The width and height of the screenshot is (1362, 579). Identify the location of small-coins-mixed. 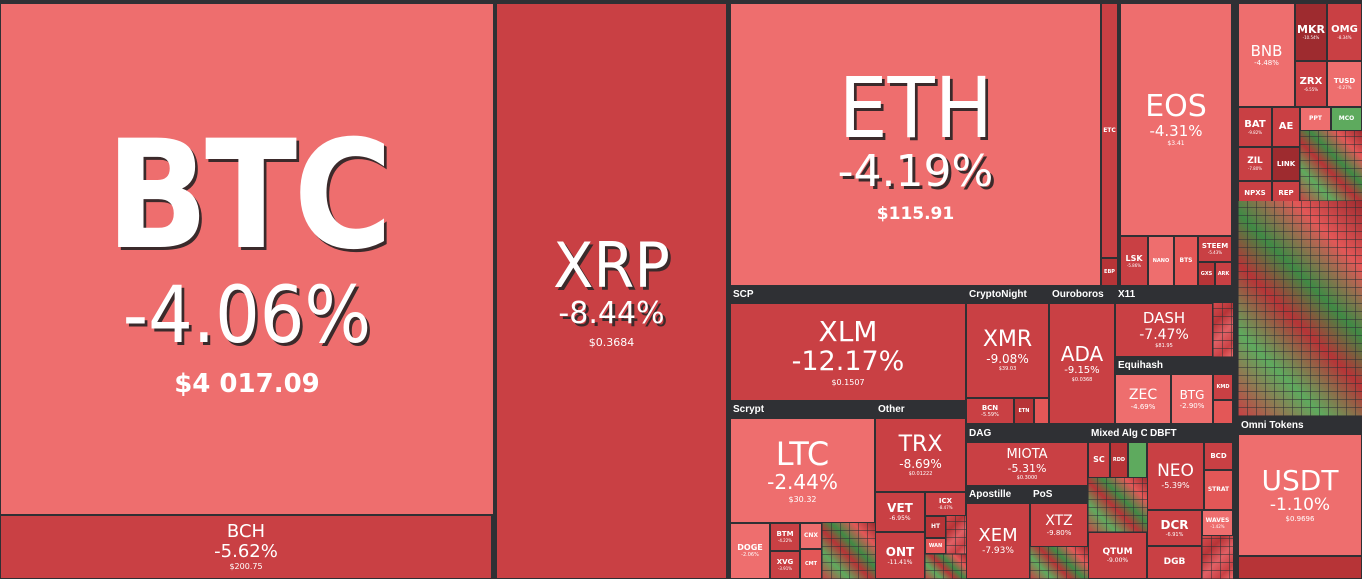
(1117, 505).